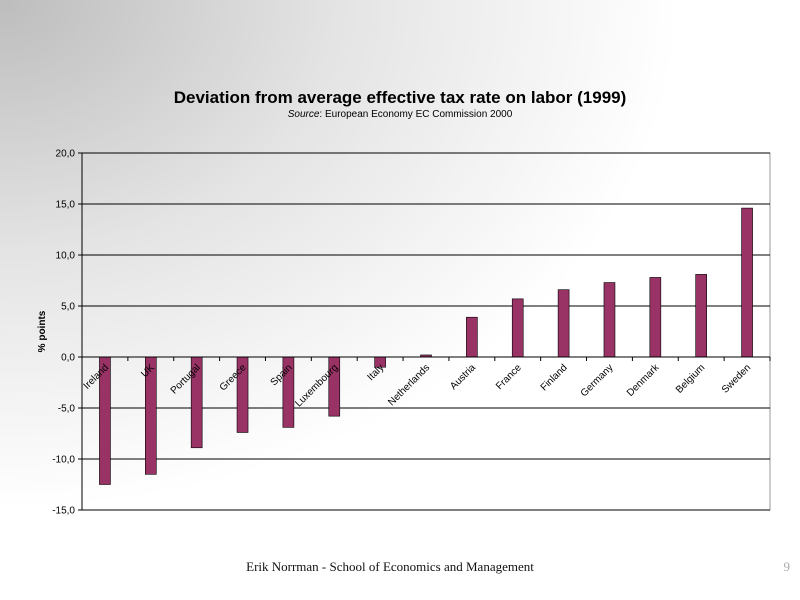 This screenshot has width=800, height=600. Describe the element at coordinates (509, 377) in the screenshot. I see `category-label-france: France` at that location.